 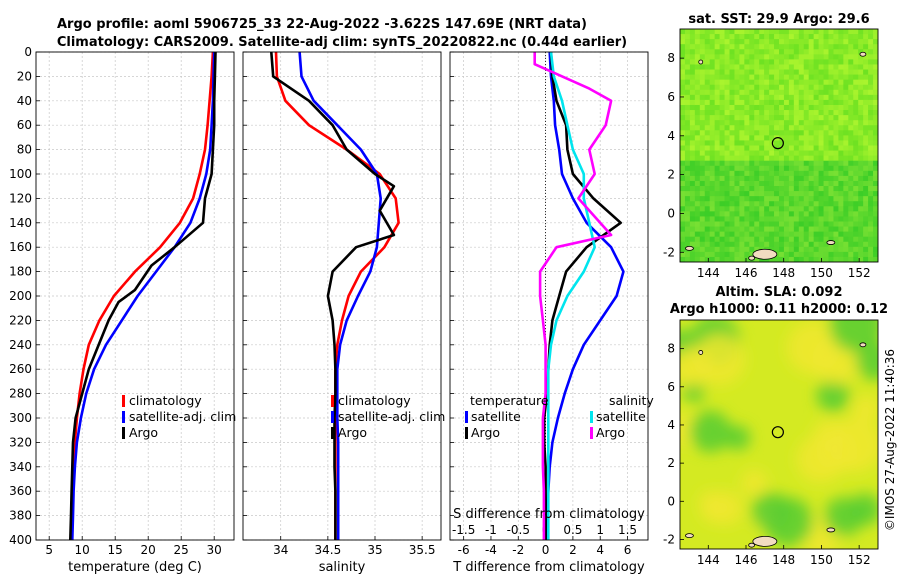 What do you see at coordinates (863, 54) in the screenshot?
I see `island-coastline` at bounding box center [863, 54].